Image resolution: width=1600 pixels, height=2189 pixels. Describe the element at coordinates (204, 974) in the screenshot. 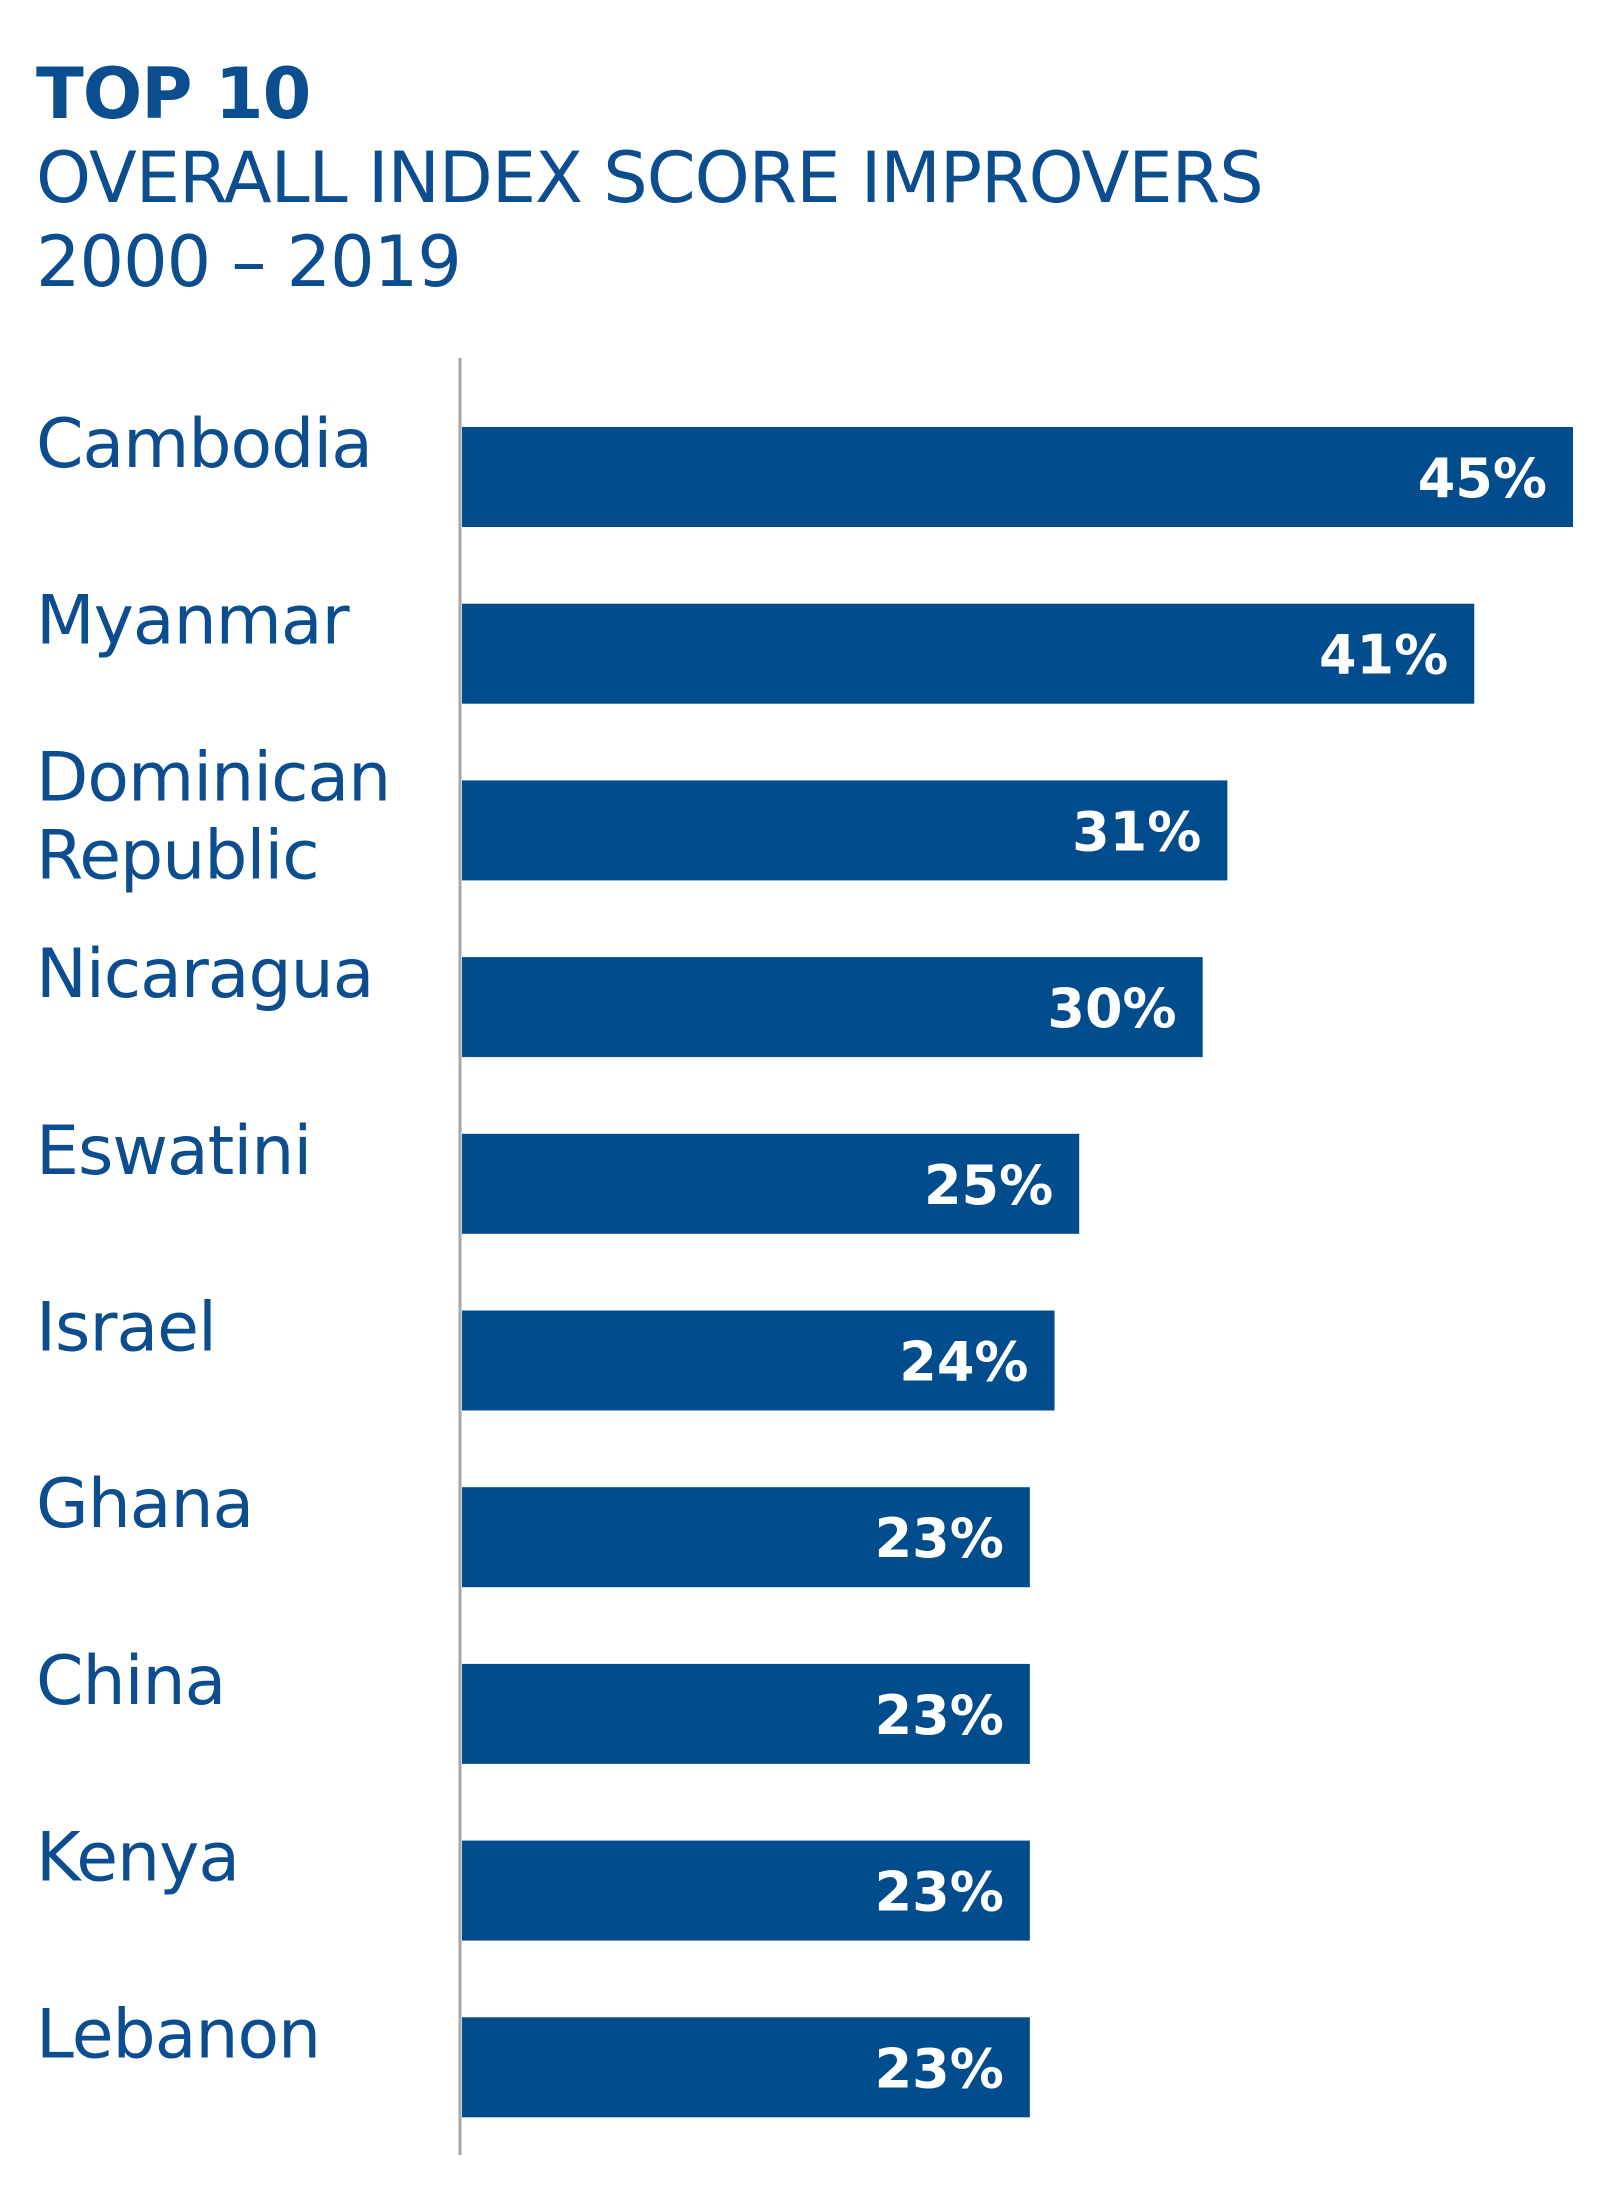

I see `category-label: Nicaragua` at that location.